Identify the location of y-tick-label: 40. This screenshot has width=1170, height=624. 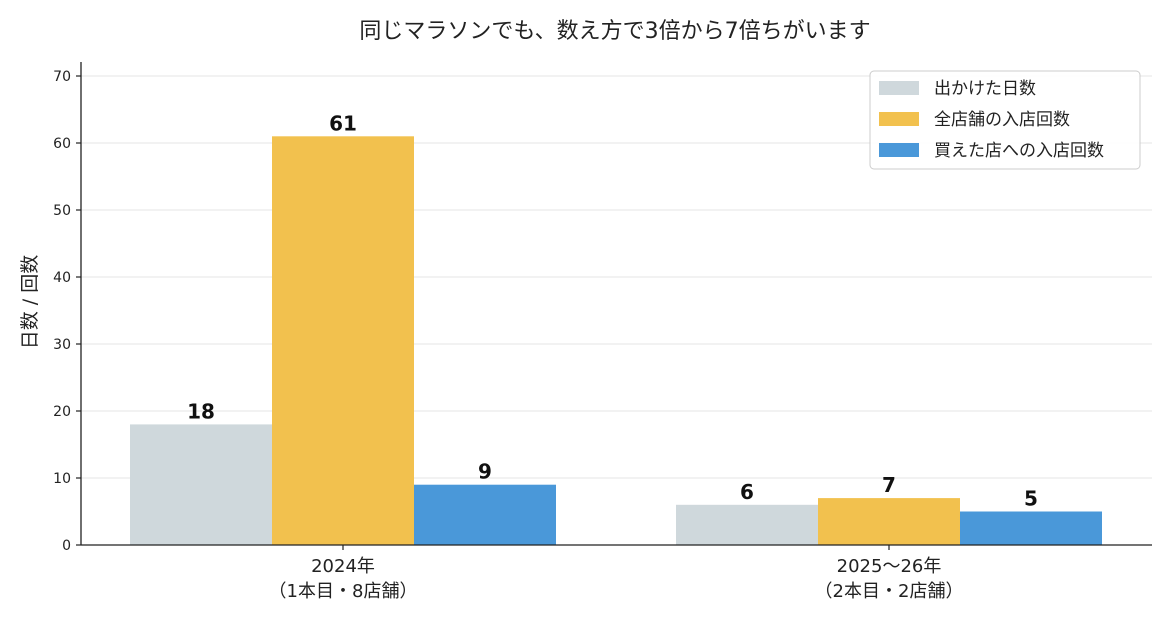
(62, 278).